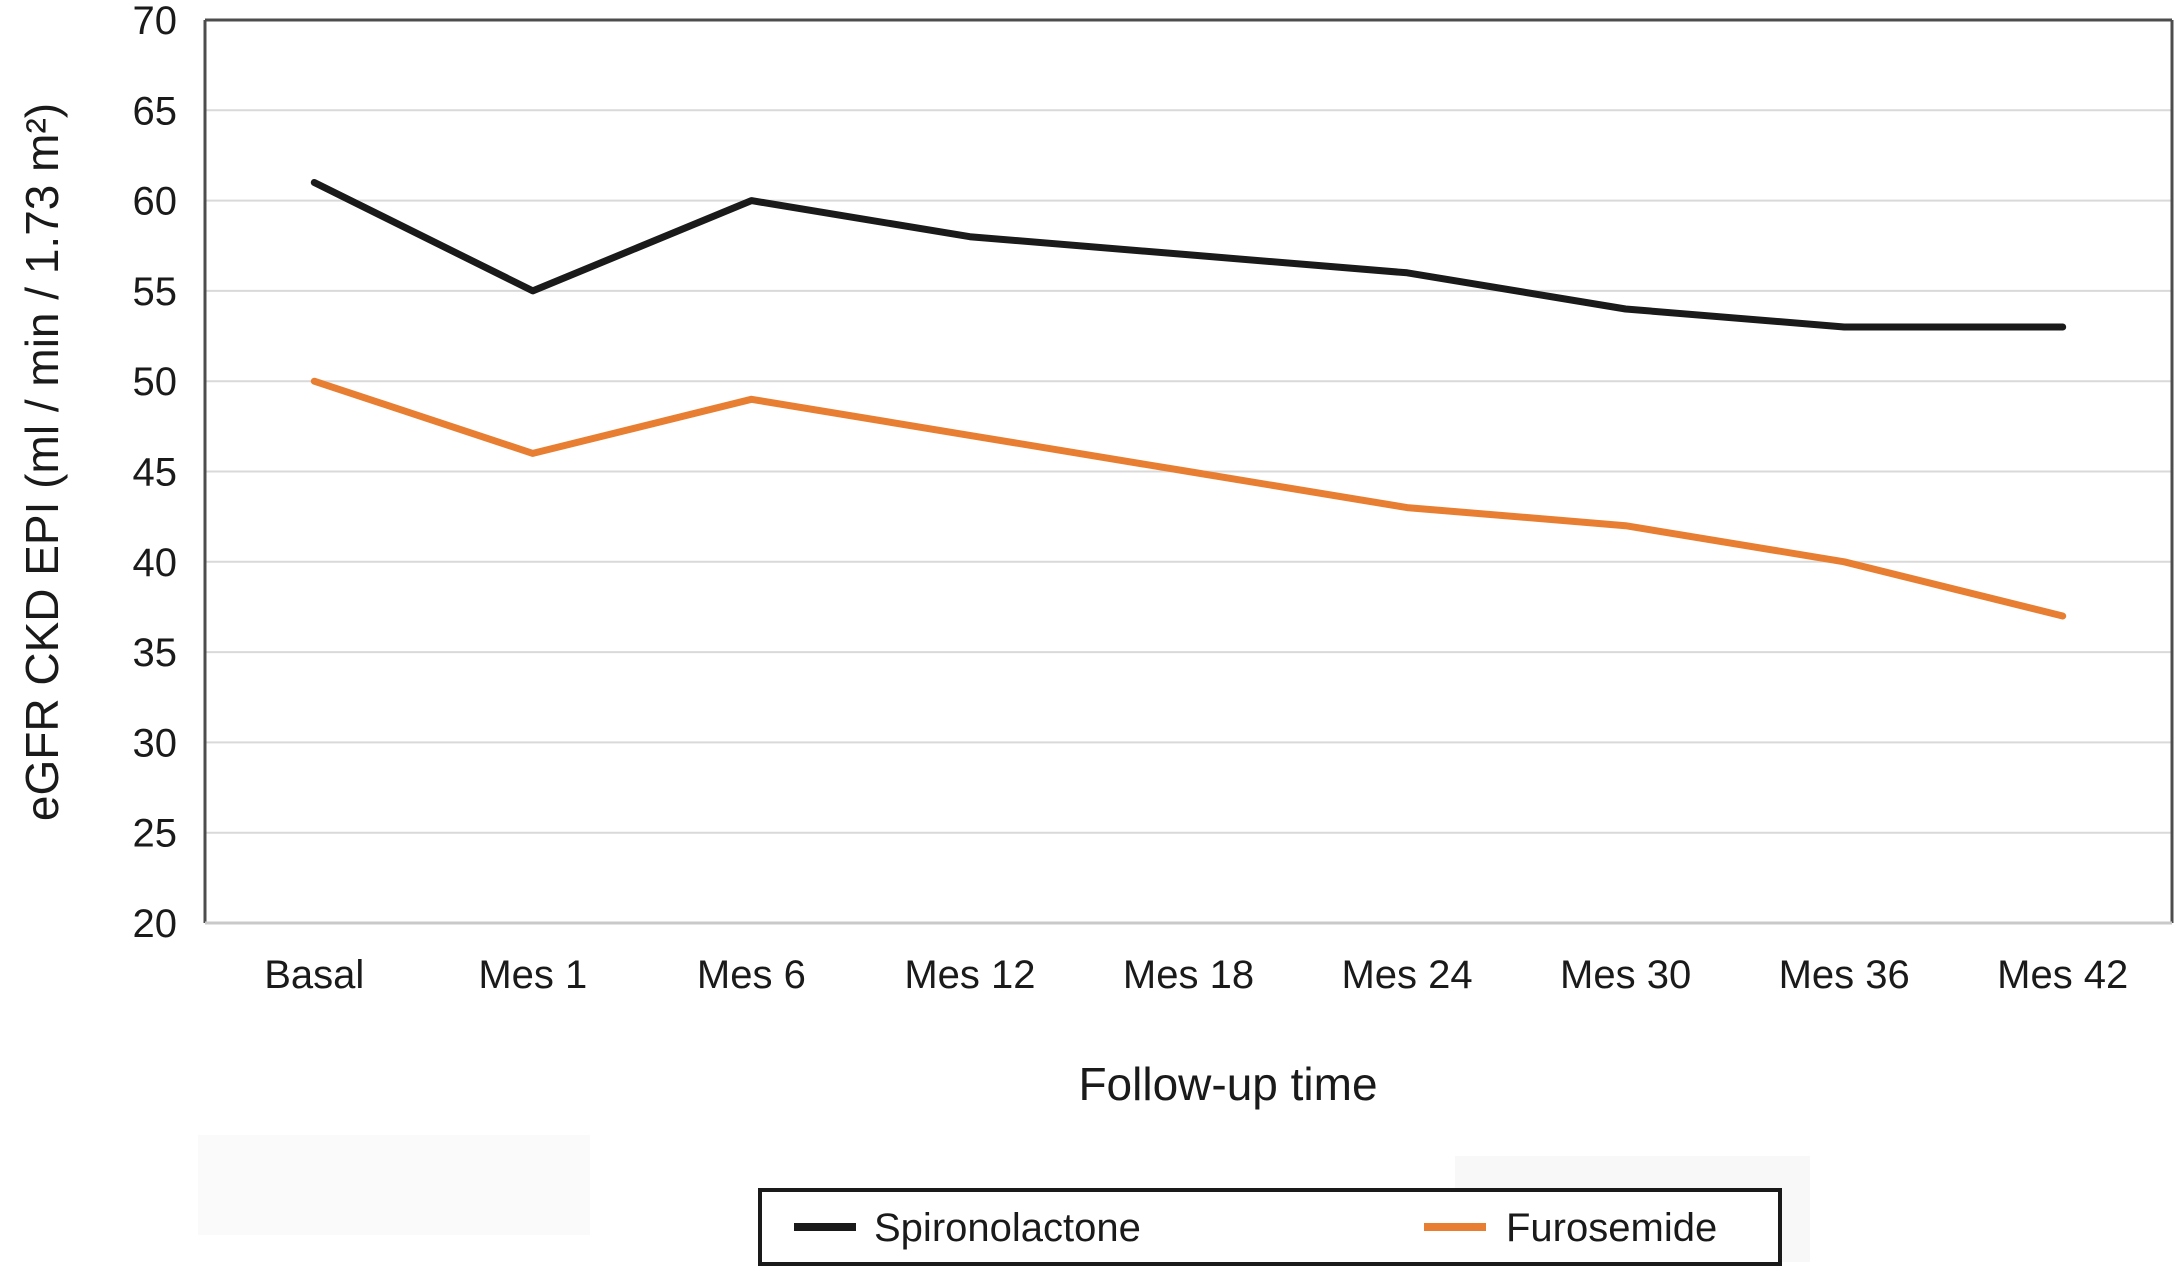 The height and width of the screenshot is (1267, 2181). I want to click on x-tick-mes-24: Mes 24, so click(1406, 975).